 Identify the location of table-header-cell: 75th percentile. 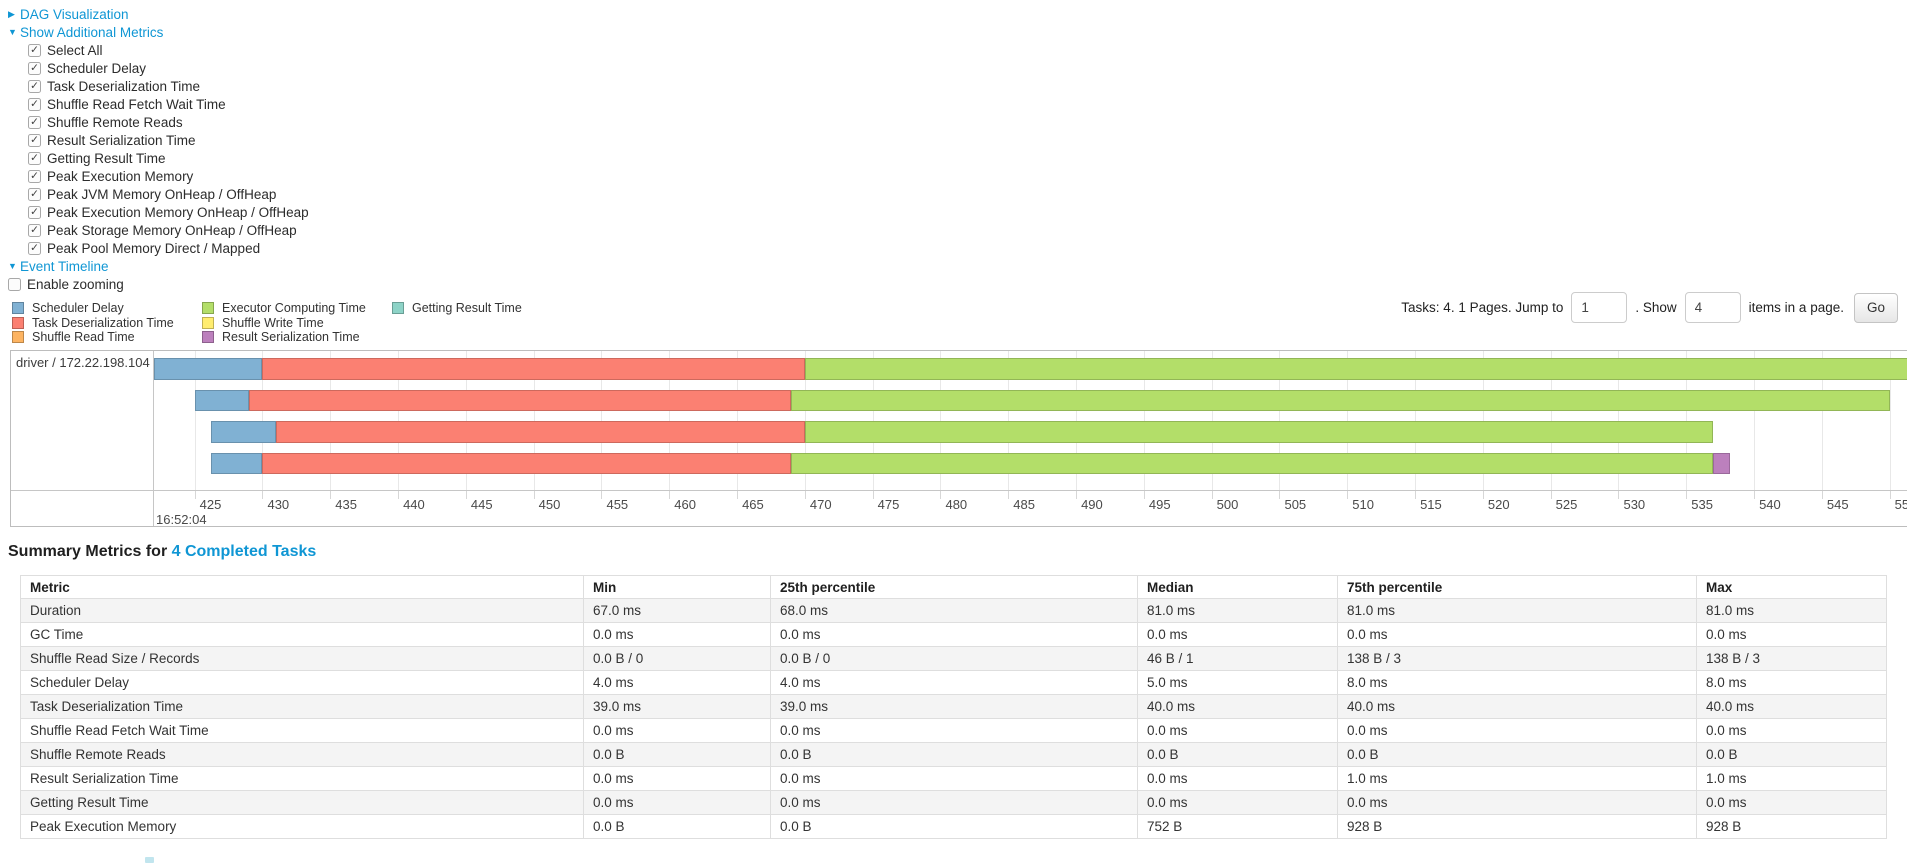
(1517, 587).